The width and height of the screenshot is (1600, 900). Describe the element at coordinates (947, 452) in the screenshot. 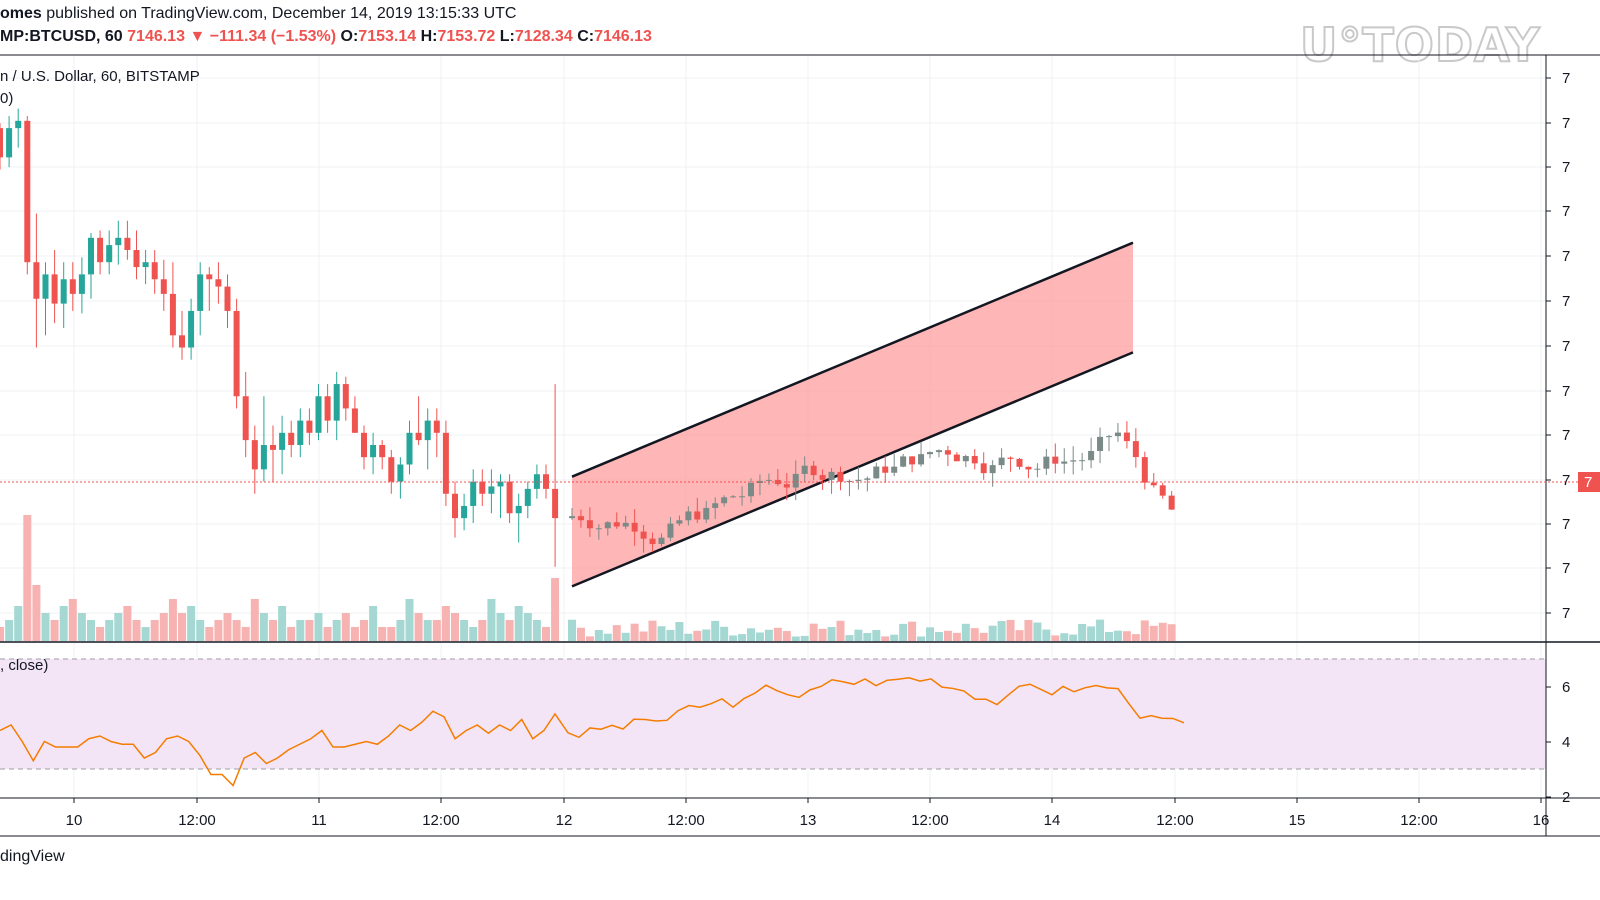

I see `candle-body-c42` at that location.